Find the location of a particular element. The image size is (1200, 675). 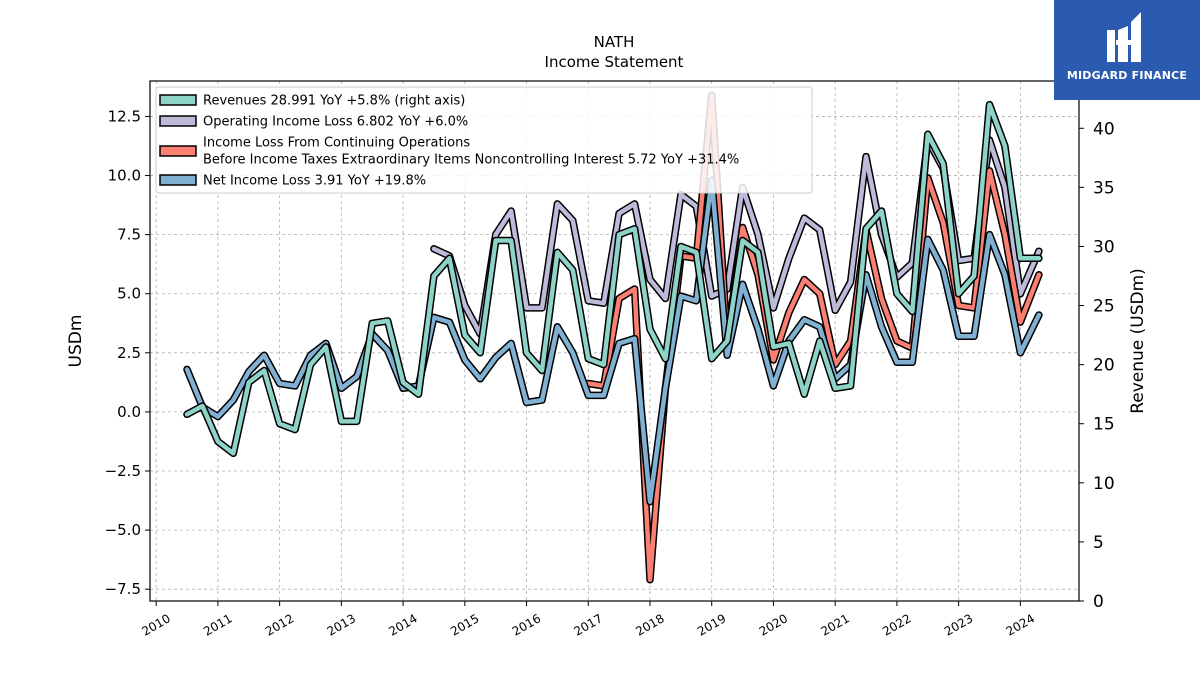

right-tick-label: 25 is located at coordinates (1104, 307).